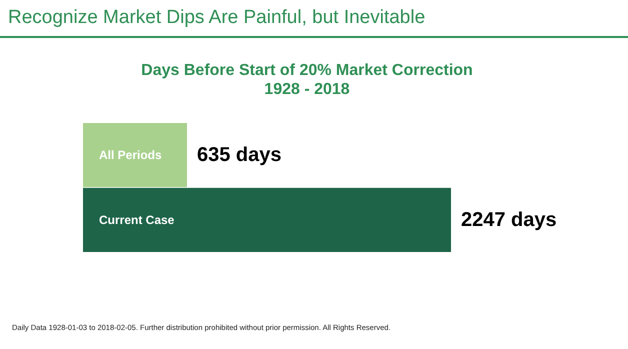 This screenshot has height=349, width=628. Describe the element at coordinates (130, 155) in the screenshot. I see `y-tick-label: All Periods` at that location.